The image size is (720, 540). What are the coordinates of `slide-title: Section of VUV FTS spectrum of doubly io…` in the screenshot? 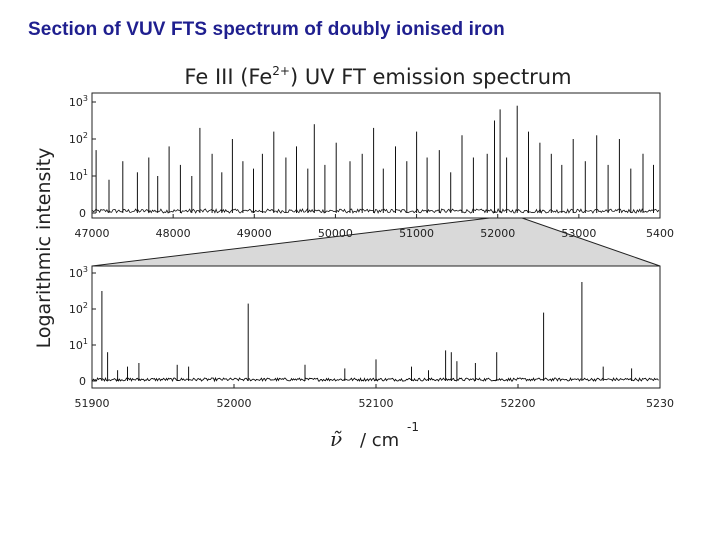 It's located at (266, 29).